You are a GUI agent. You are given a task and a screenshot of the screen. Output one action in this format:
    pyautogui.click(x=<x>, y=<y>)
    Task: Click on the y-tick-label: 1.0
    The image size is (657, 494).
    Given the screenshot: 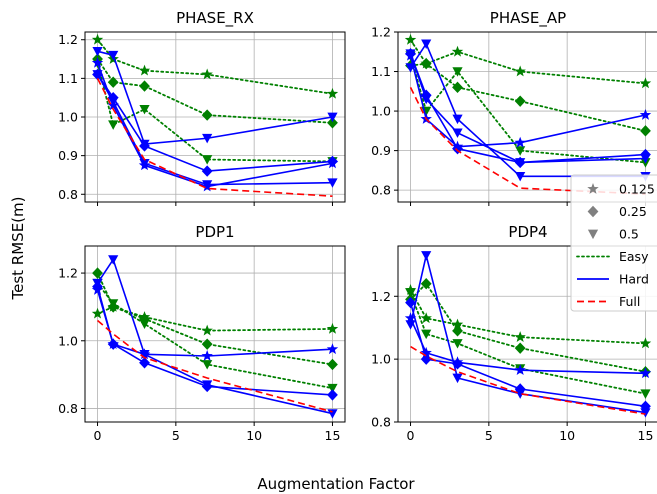 What is the action you would take?
    pyautogui.click(x=381, y=111)
    